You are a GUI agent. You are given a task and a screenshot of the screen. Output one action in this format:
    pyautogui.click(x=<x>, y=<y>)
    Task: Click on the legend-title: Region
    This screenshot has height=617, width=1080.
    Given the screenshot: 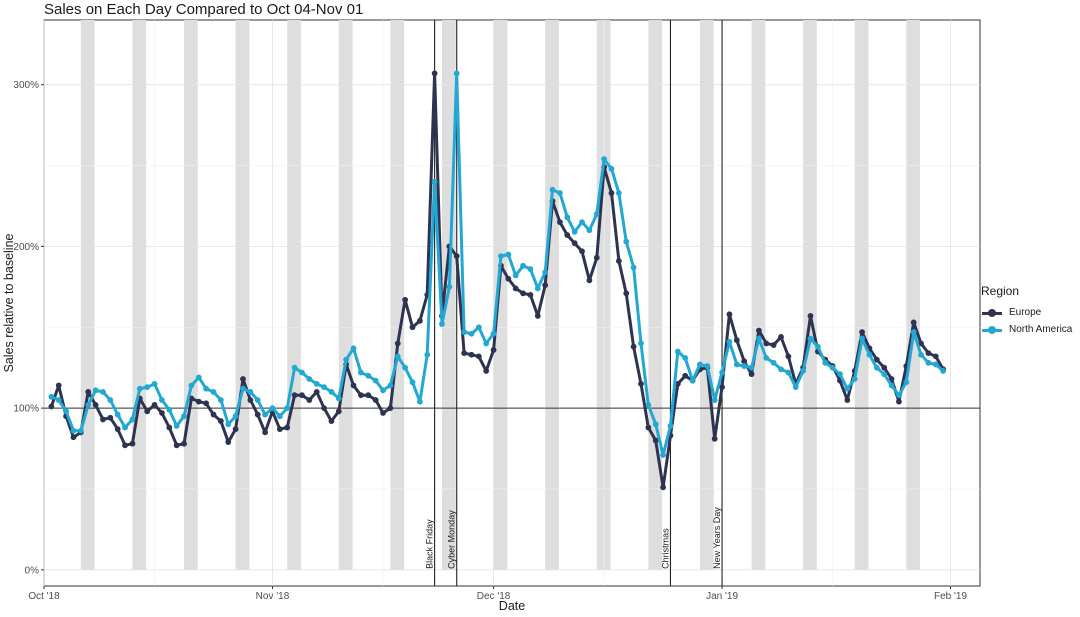 What is the action you would take?
    pyautogui.click(x=1000, y=291)
    